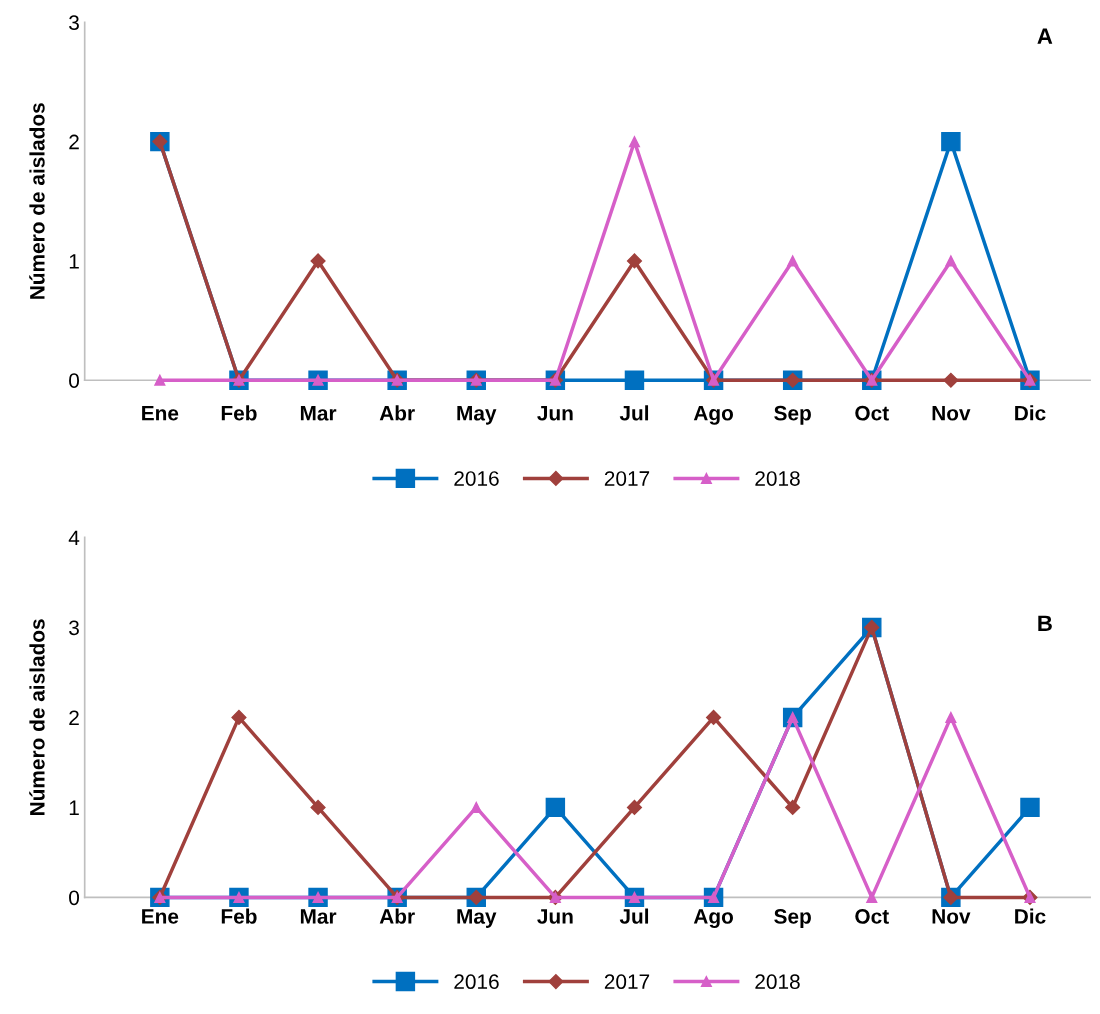  Describe the element at coordinates (1045, 36) in the screenshot. I see `annotation: A` at that location.